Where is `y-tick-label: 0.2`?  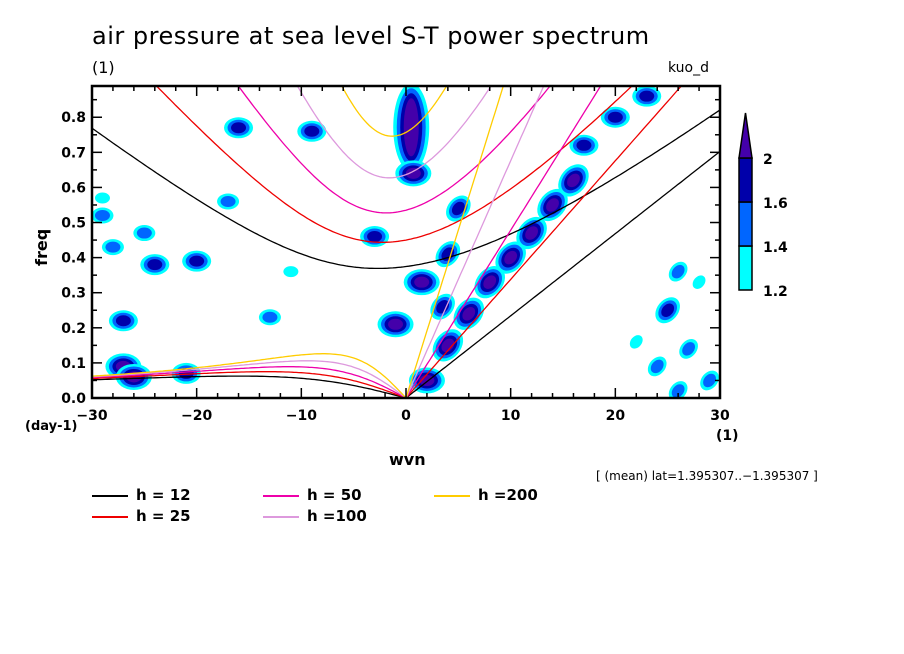
y-tick-label: 0.2 is located at coordinates (73, 329).